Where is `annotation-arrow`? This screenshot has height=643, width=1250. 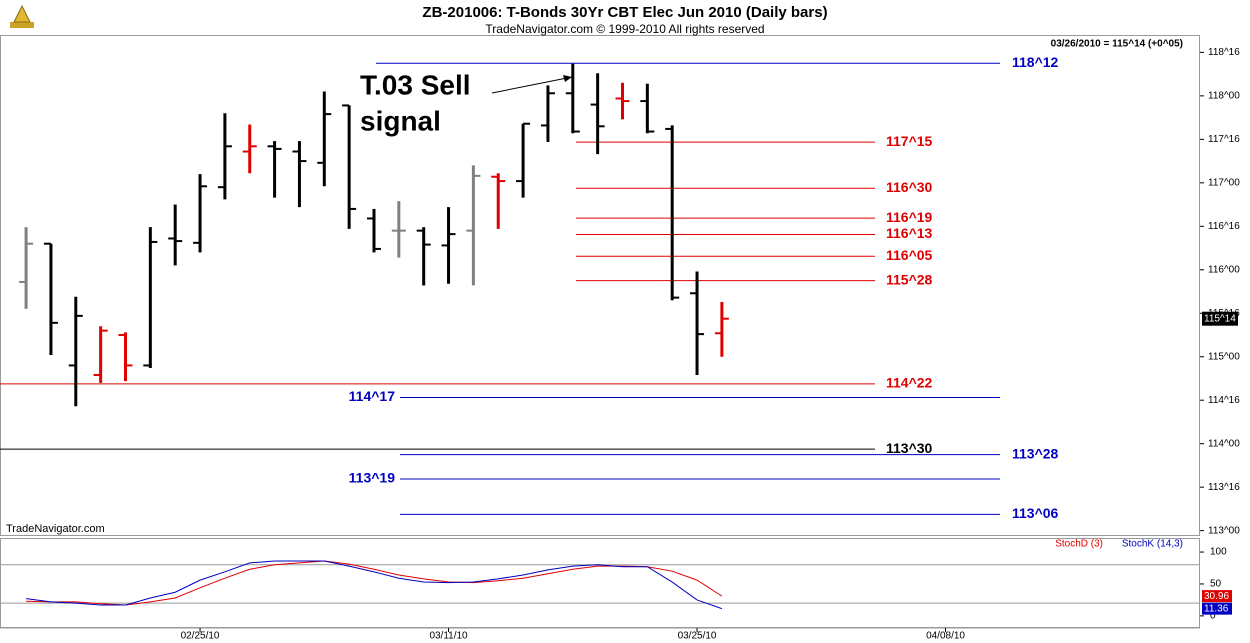 annotation-arrow is located at coordinates (532, 85).